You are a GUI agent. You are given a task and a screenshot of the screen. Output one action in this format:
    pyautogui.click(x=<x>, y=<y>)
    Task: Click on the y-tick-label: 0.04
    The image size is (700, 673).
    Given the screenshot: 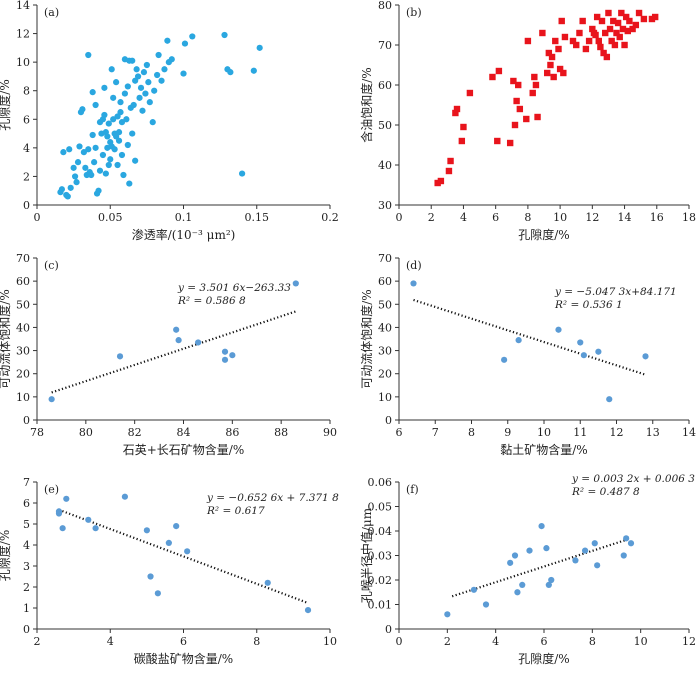 What is the action you would take?
    pyautogui.click(x=380, y=531)
    